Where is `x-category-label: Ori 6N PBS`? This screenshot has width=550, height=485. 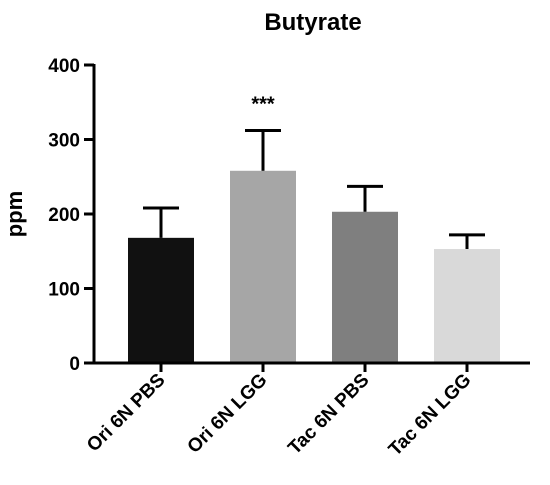 x-category-label: Ori 6N PBS is located at coordinates (126, 413).